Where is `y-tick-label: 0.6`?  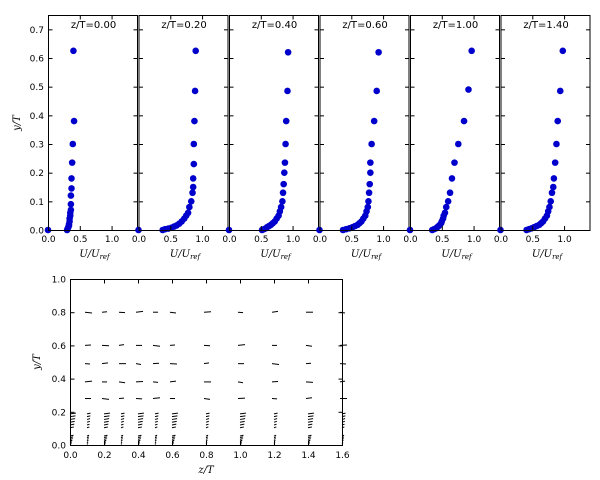 y-tick-label: 0.6 is located at coordinates (37, 60).